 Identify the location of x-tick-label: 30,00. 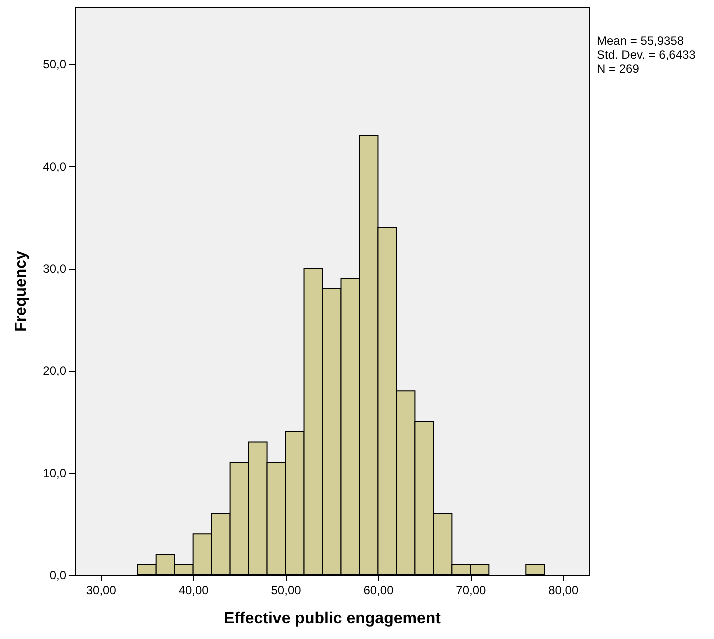
(101, 591).